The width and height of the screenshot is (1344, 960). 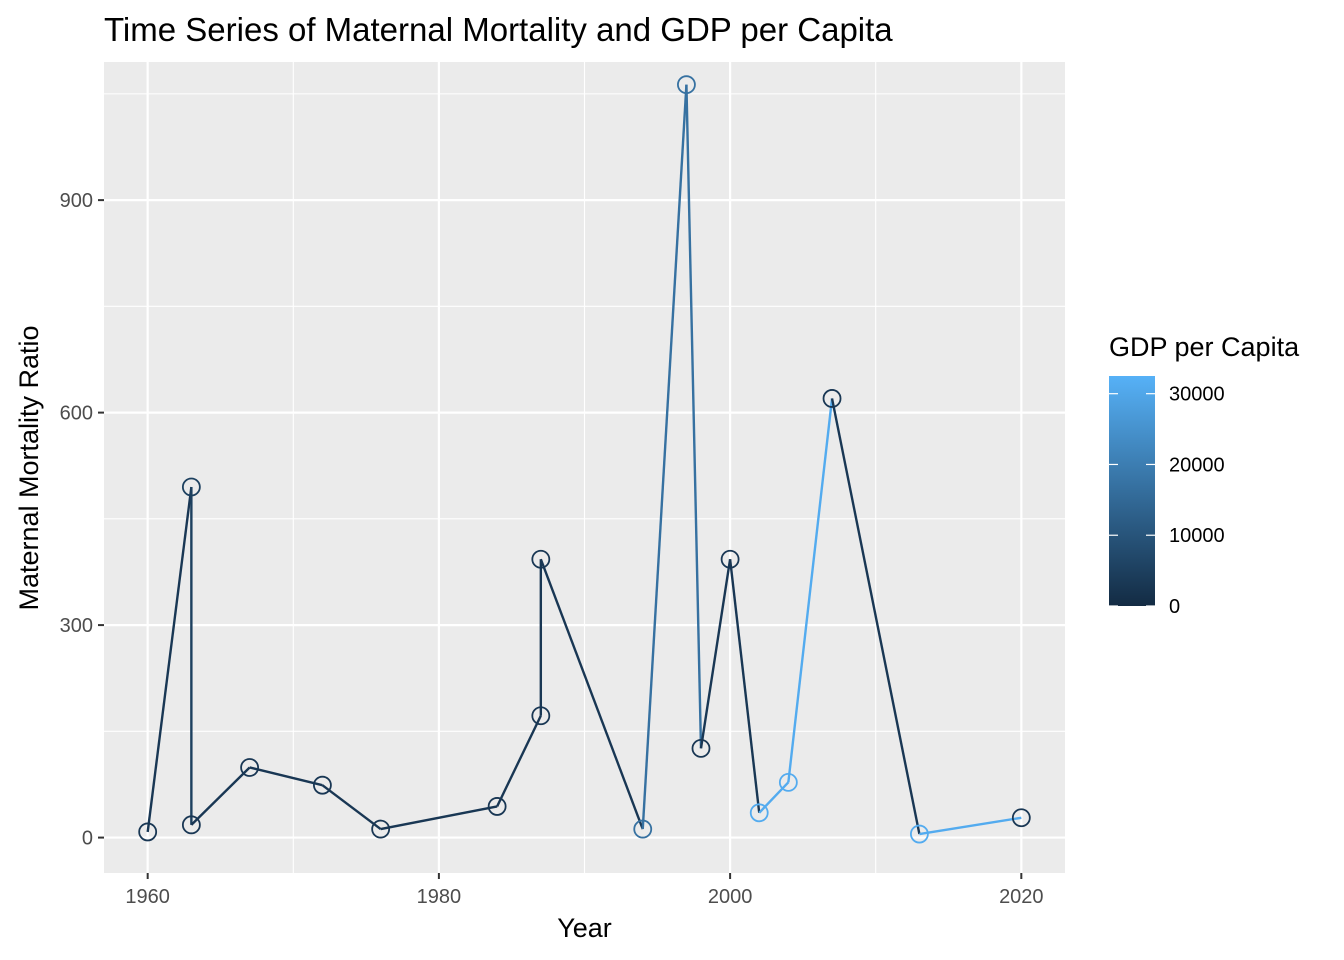 I want to click on x-tick-label: 1980, so click(x=439, y=897).